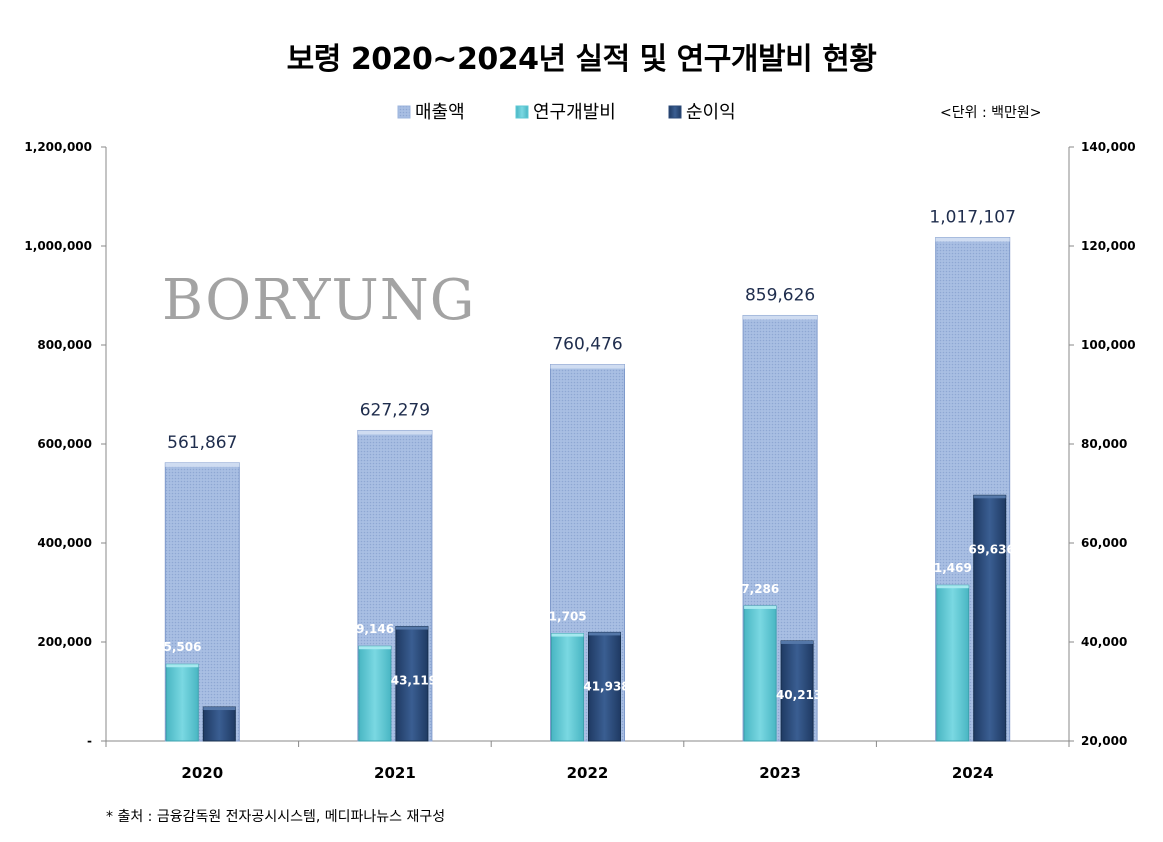  Describe the element at coordinates (973, 773) in the screenshot. I see `category-label: 2024` at that location.